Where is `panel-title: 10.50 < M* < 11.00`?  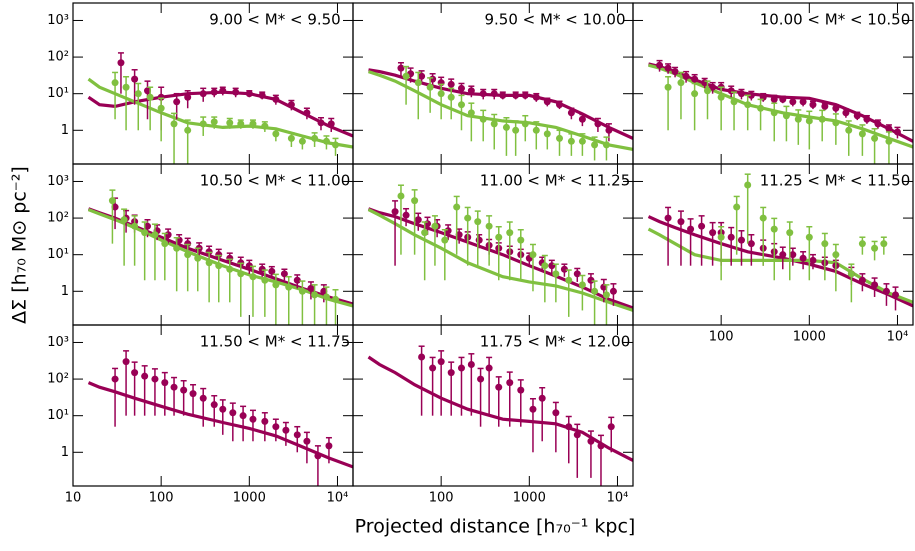
panel-title: 10.50 < M* < 11.00 is located at coordinates (275, 181).